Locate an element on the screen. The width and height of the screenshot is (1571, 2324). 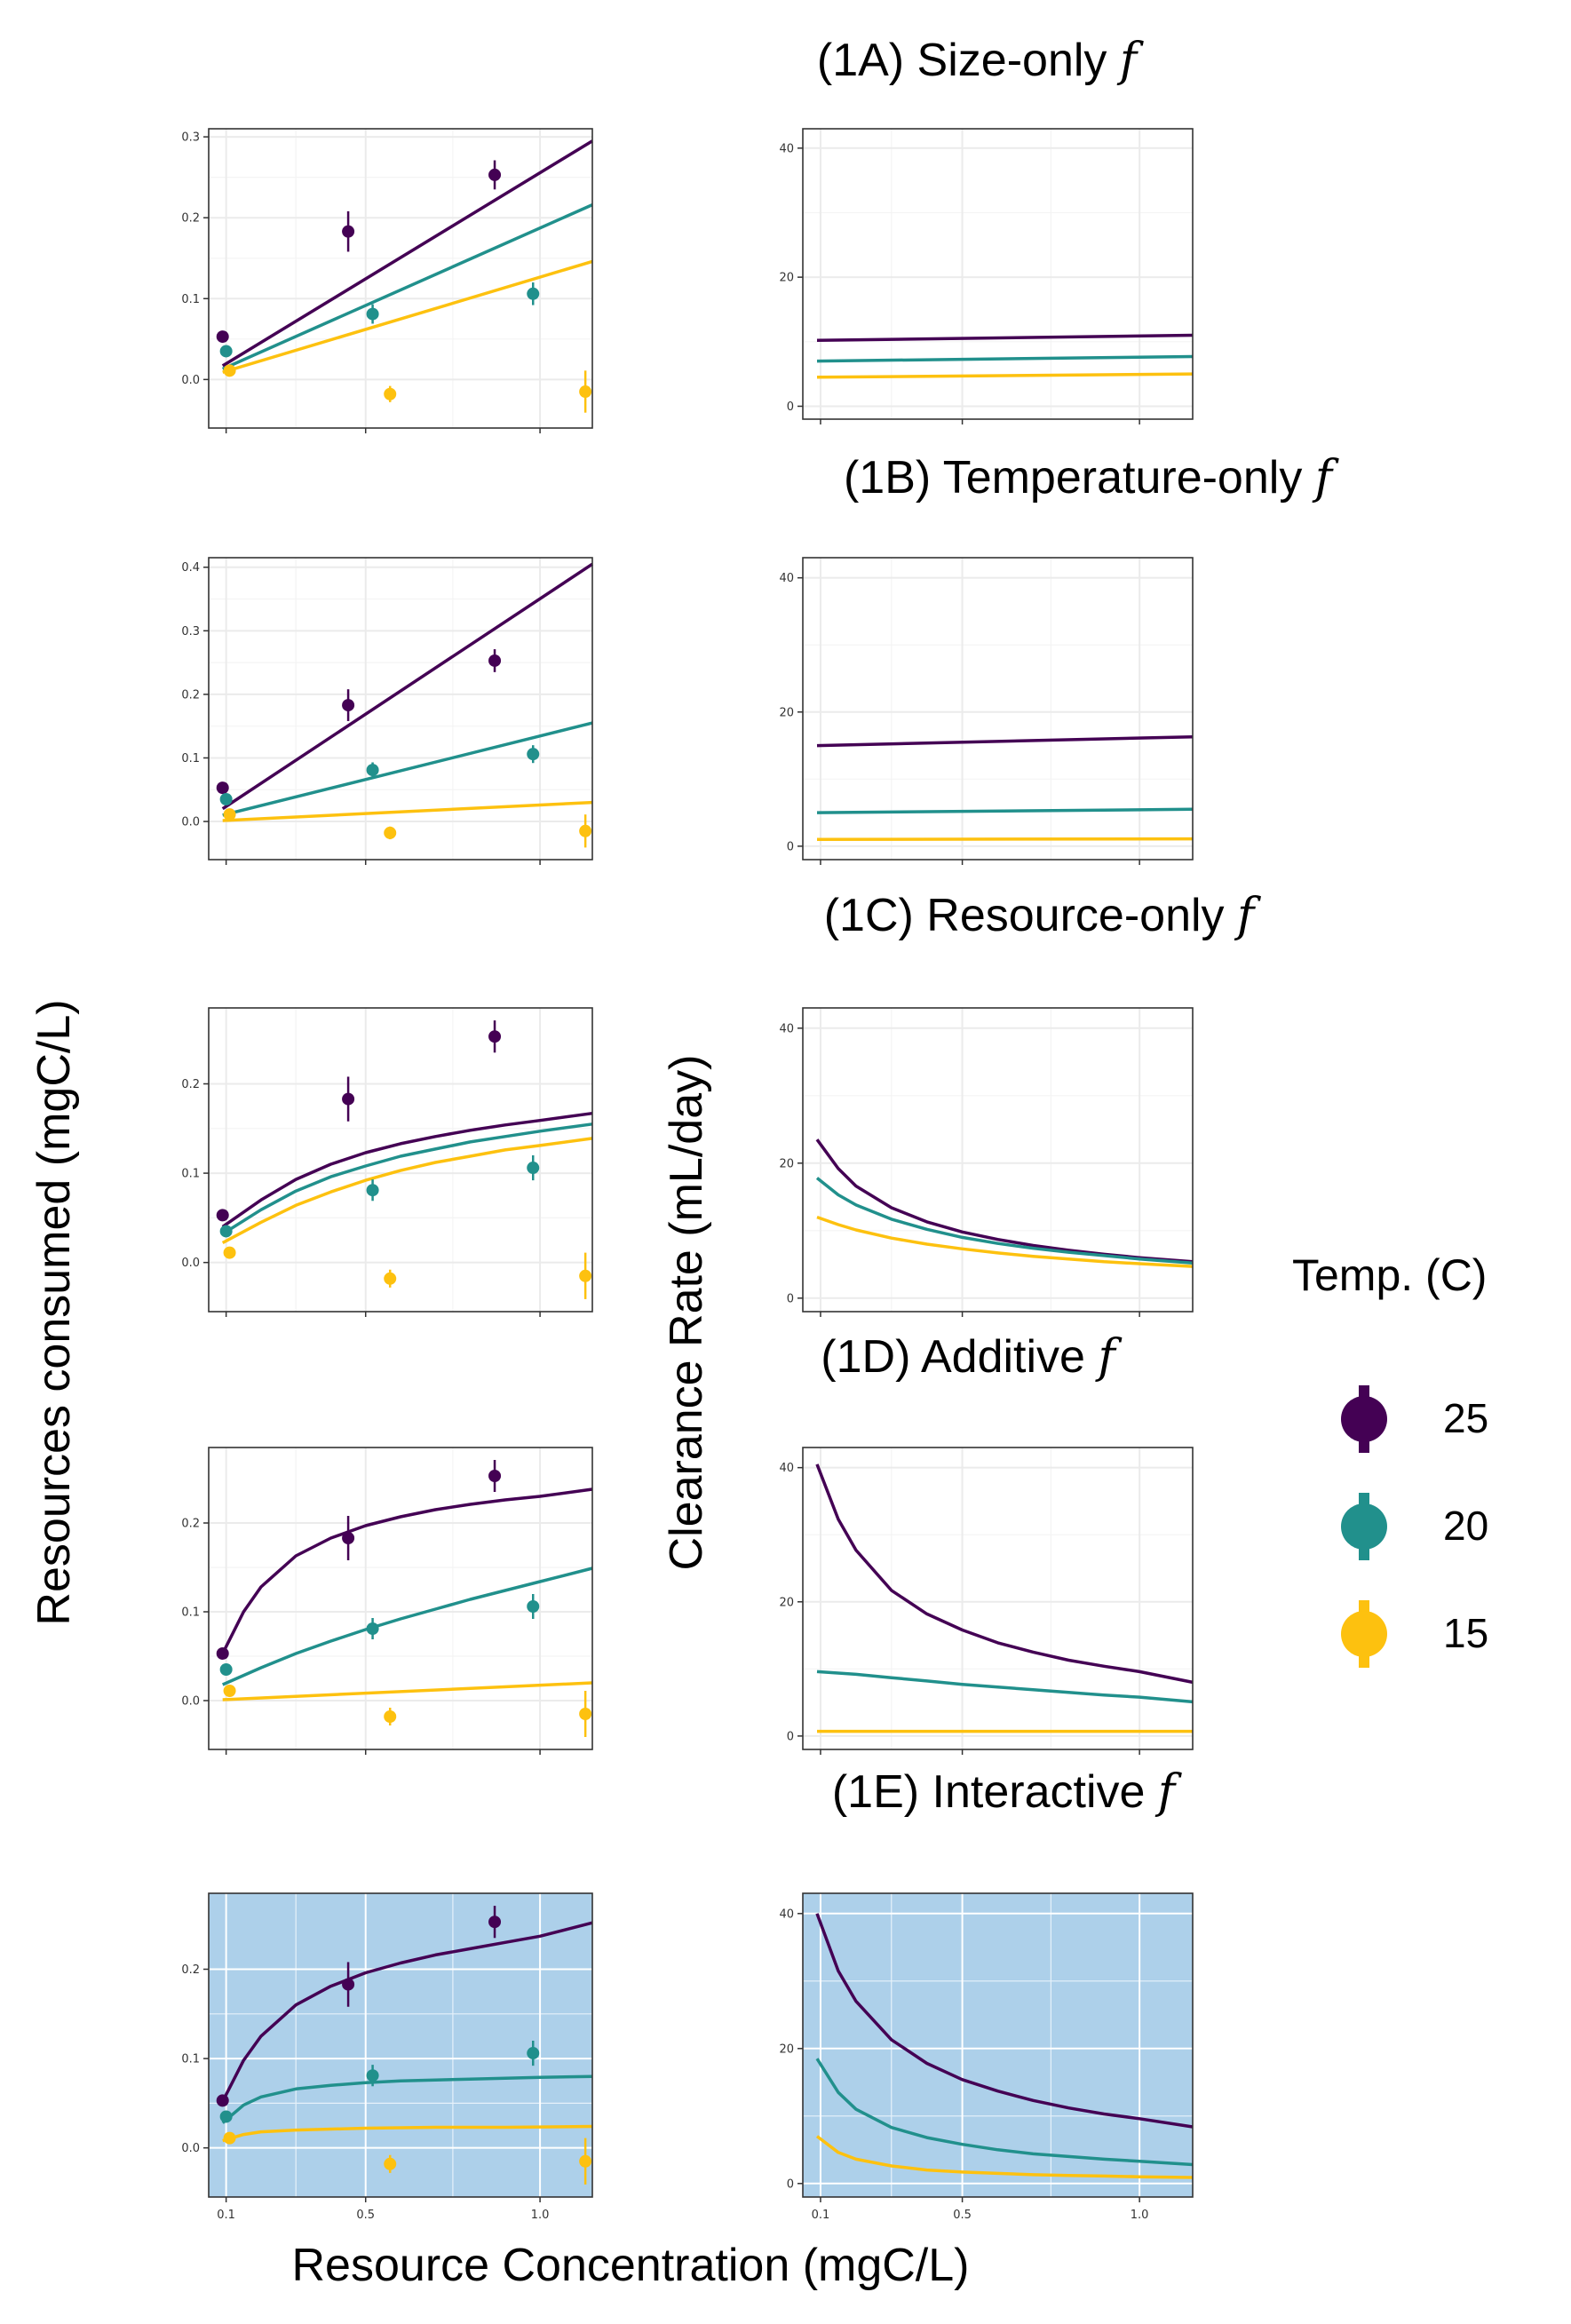
chart-1D-consumption: 0.0 0.1 0.2 is located at coordinates (387, 1601).